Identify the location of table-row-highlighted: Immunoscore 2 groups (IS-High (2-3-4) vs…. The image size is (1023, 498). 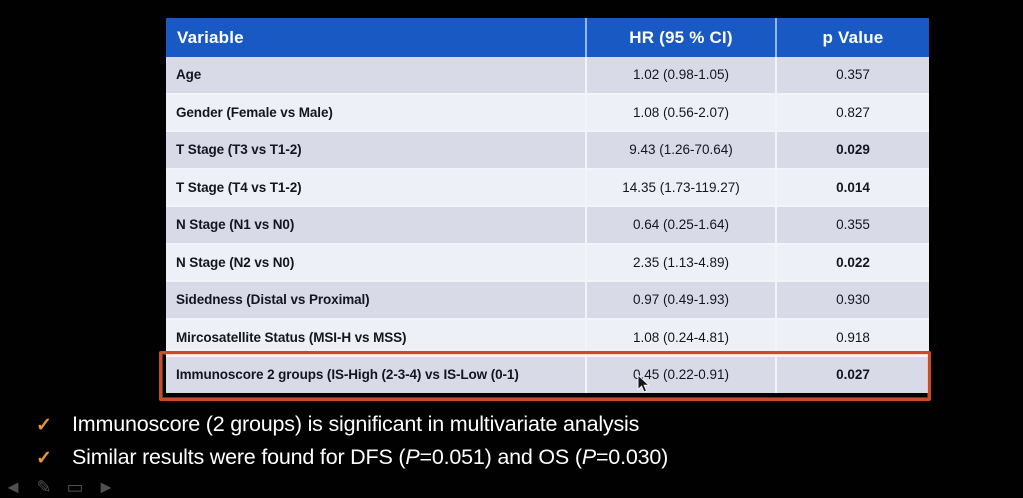
(547, 374).